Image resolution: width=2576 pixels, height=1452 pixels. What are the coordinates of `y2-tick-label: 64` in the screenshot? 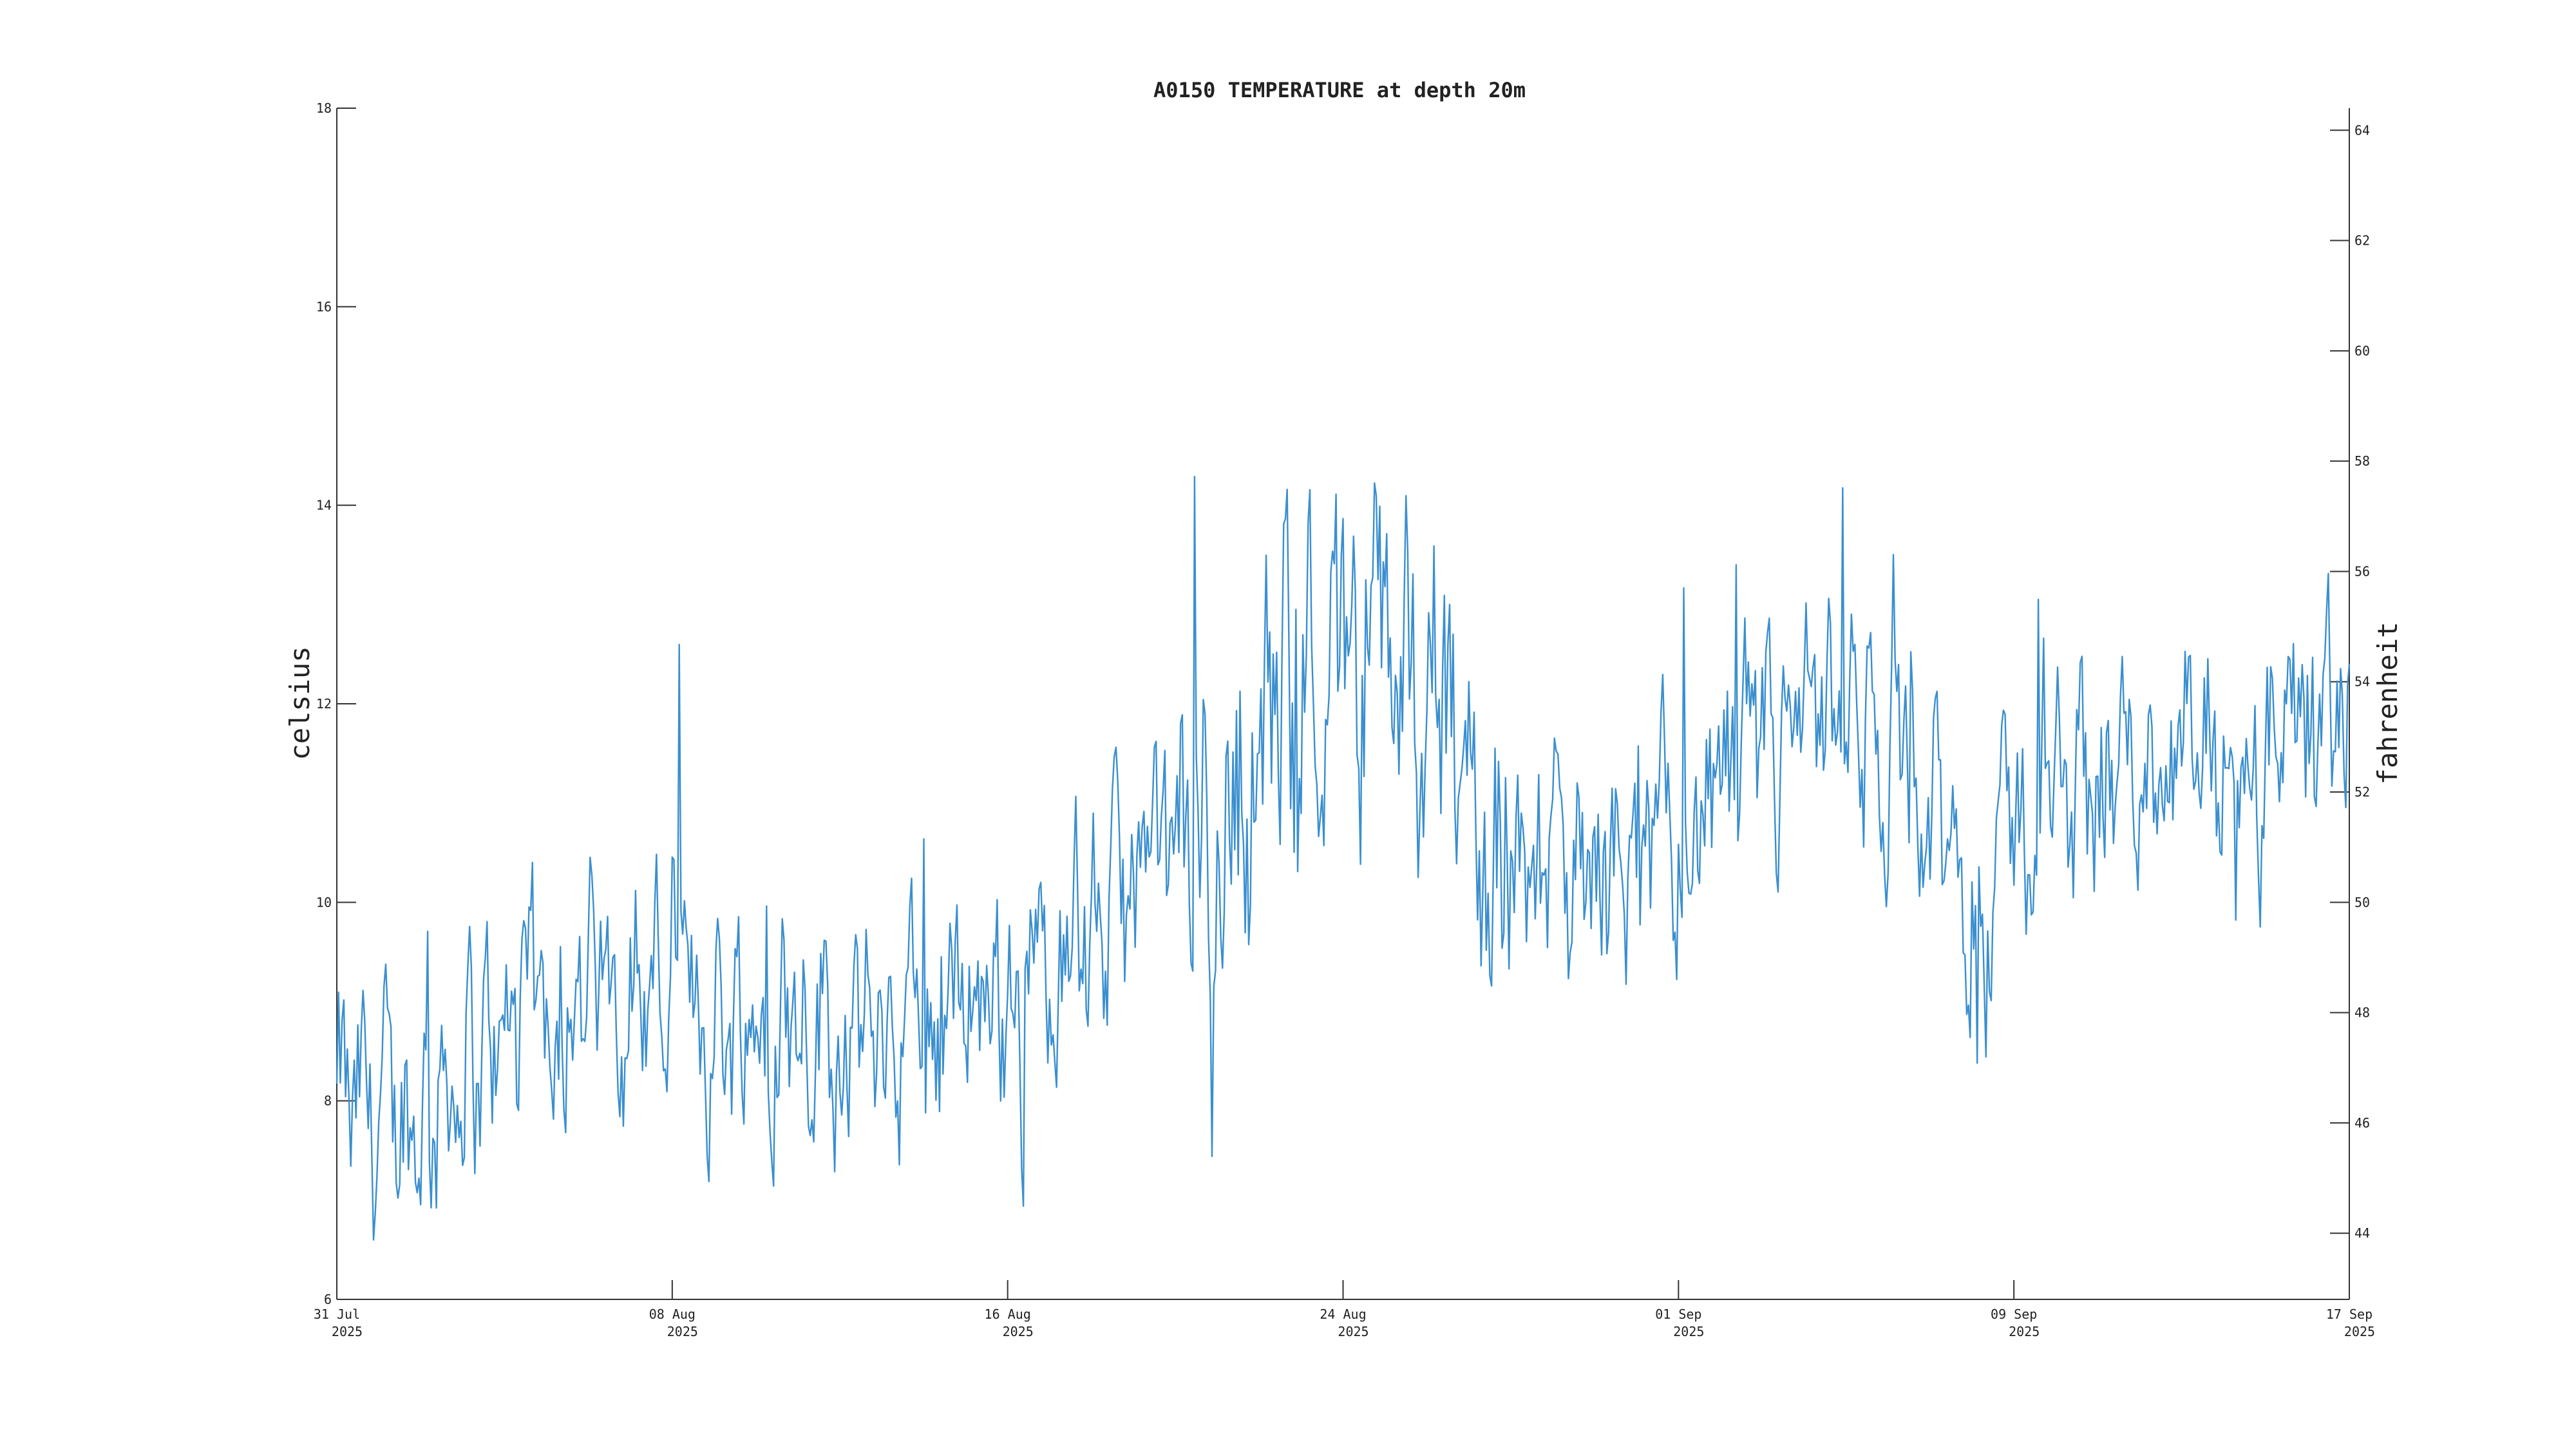 It's located at (2362, 130).